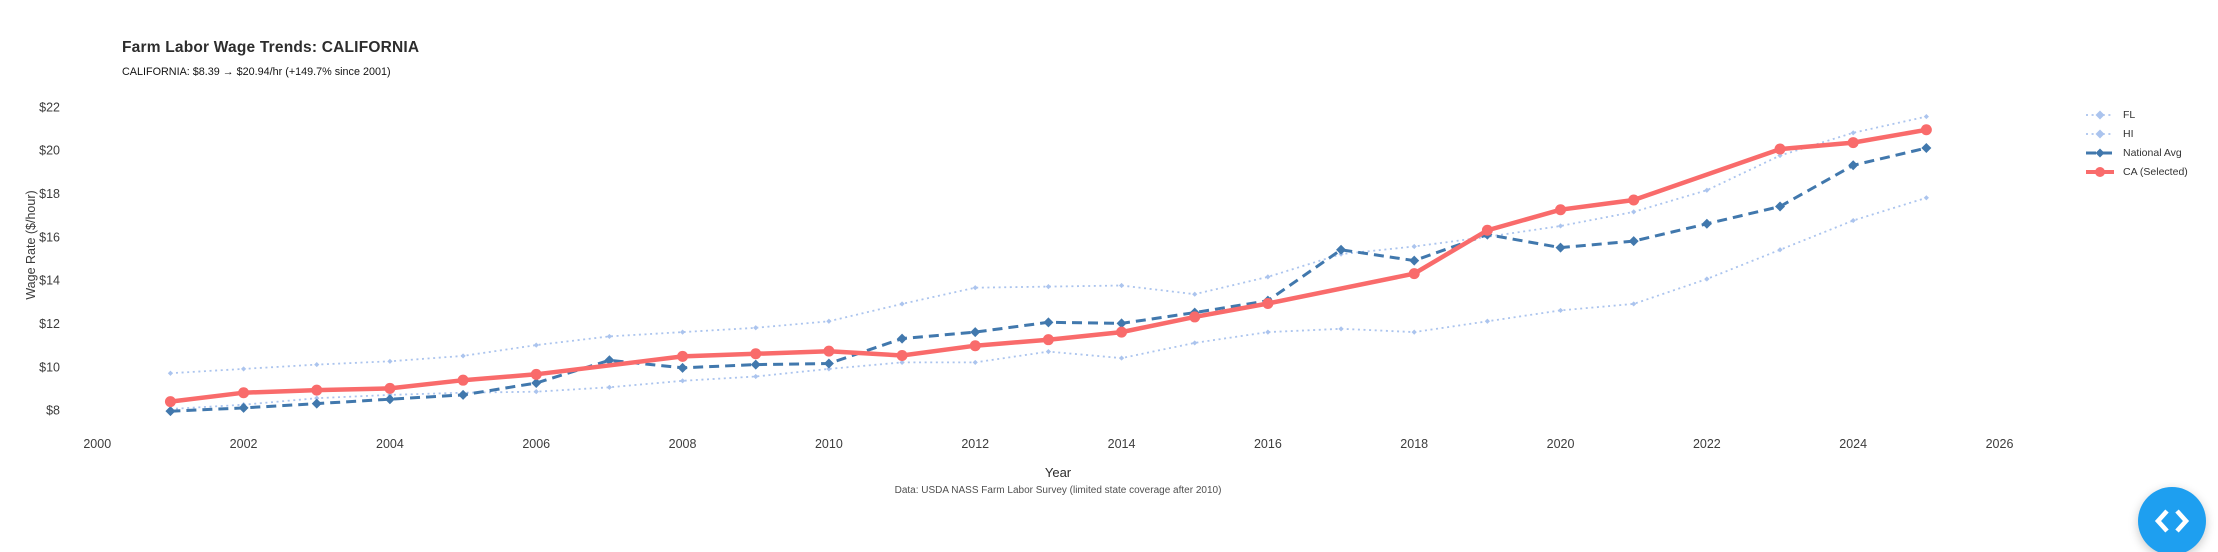  What do you see at coordinates (2136, 114) in the screenshot?
I see `legend-item-fl: FL` at bounding box center [2136, 114].